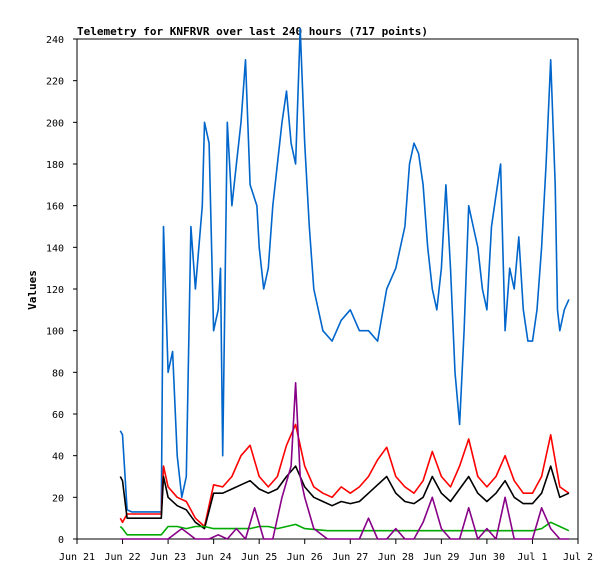  I want to click on x-tick-label: Jun 24, so click(214, 557).